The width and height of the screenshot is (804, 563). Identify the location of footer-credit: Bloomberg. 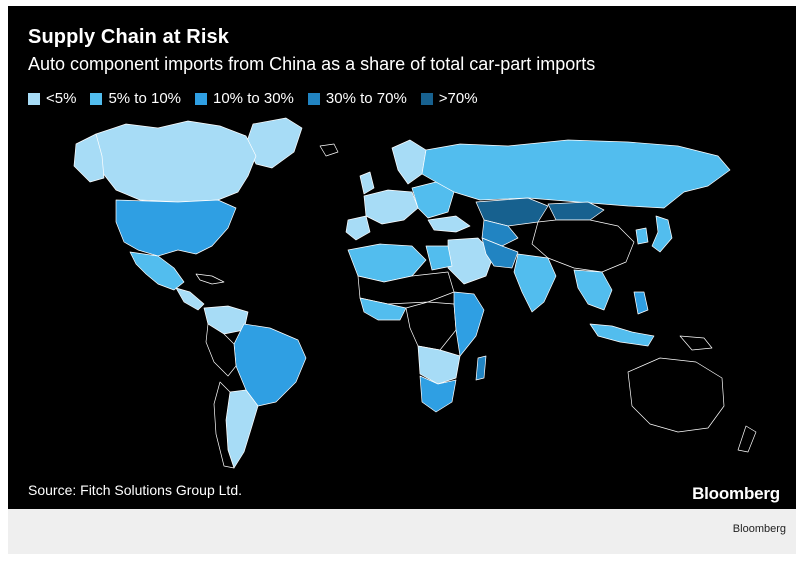
(759, 529).